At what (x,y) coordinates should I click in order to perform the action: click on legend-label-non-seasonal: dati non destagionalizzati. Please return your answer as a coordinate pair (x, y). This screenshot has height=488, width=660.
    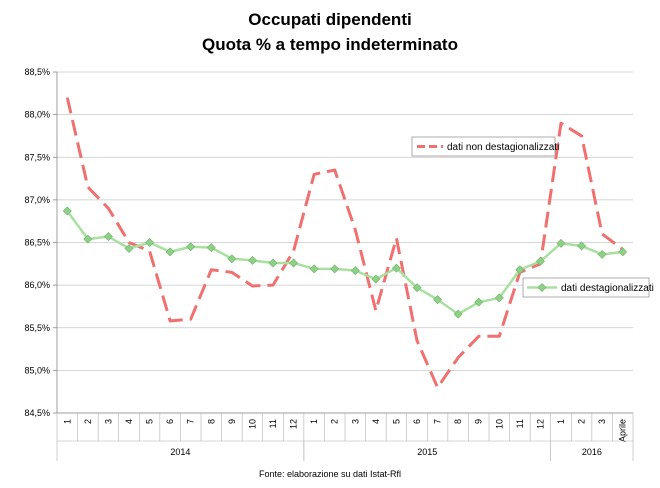
    Looking at the image, I should click on (503, 147).